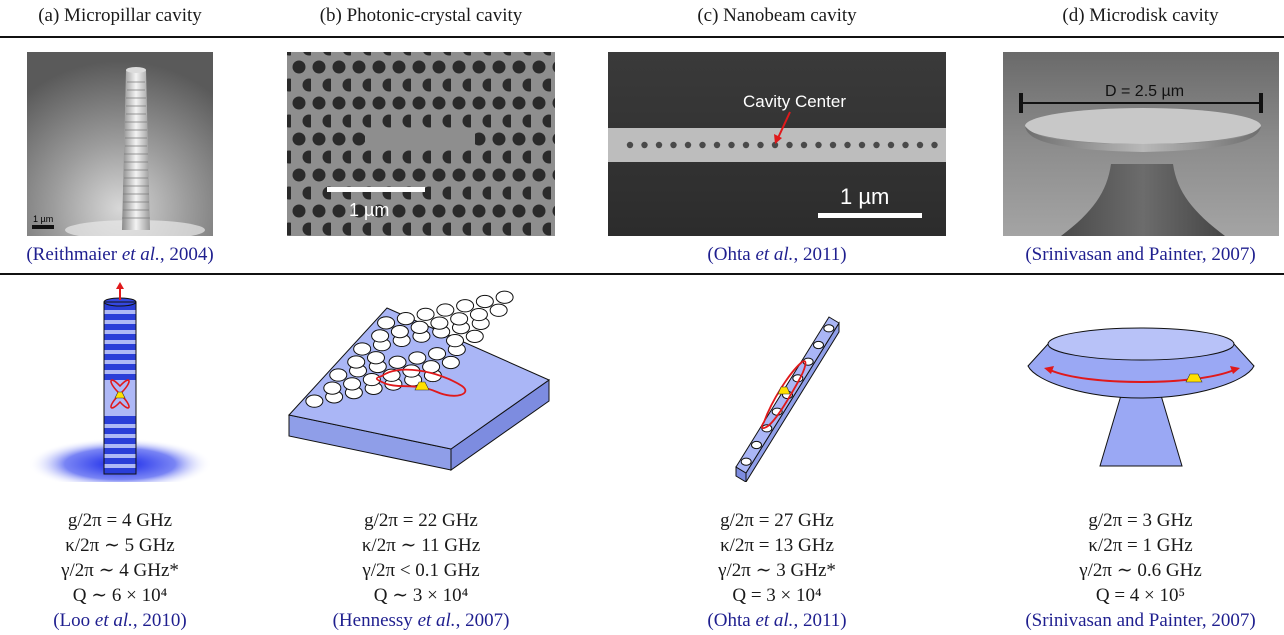  Describe the element at coordinates (120, 144) in the screenshot. I see `sem-image-micropillar: 1 µm` at that location.